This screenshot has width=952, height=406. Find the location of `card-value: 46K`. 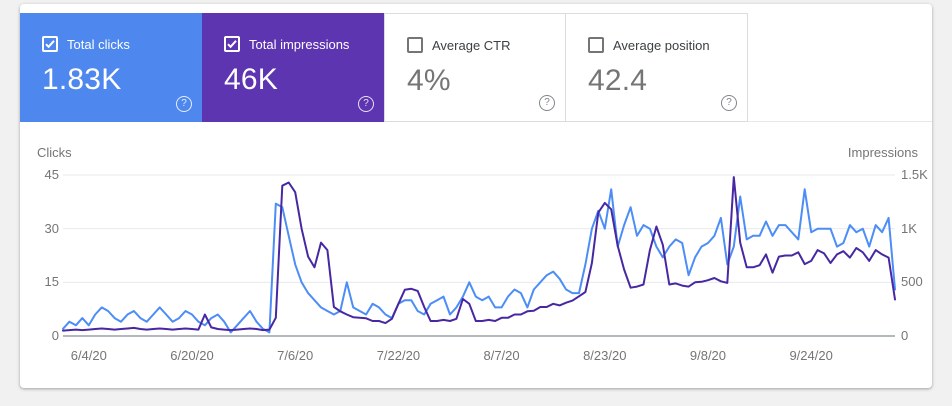

card-value: 46K is located at coordinates (251, 79).